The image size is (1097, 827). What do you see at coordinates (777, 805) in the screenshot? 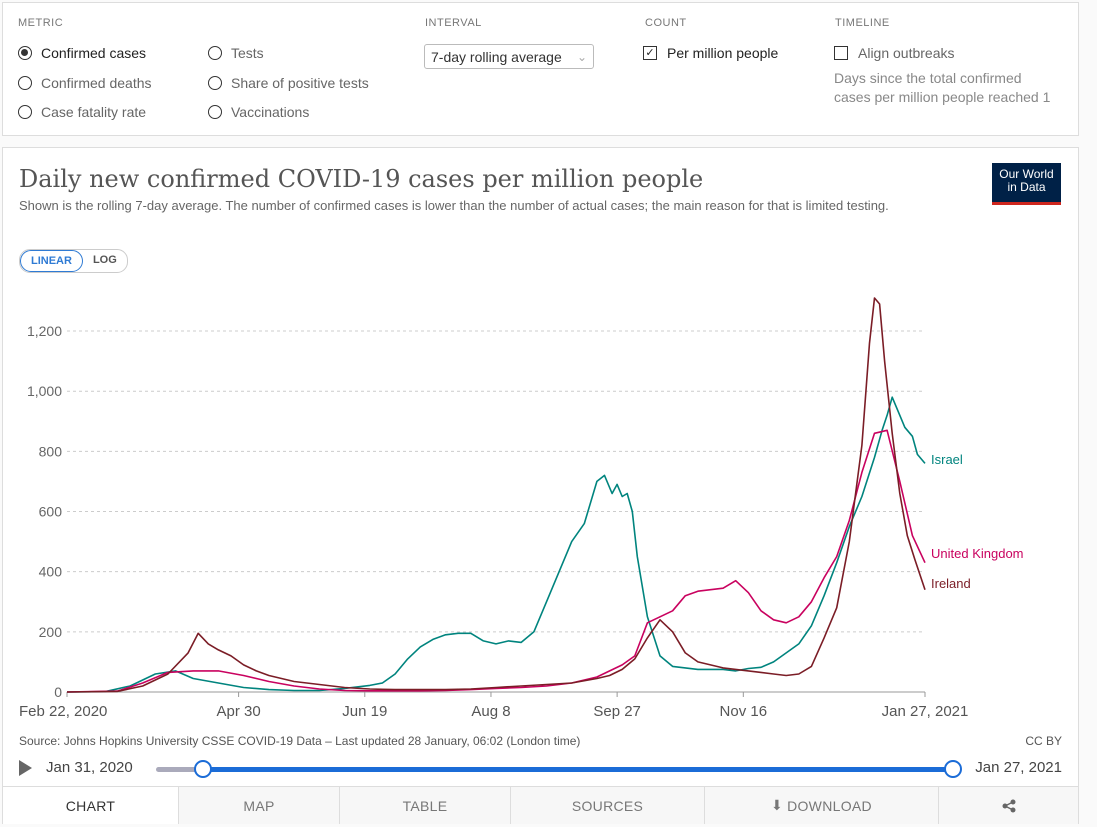
I see `download-icon: ⬇` at bounding box center [777, 805].